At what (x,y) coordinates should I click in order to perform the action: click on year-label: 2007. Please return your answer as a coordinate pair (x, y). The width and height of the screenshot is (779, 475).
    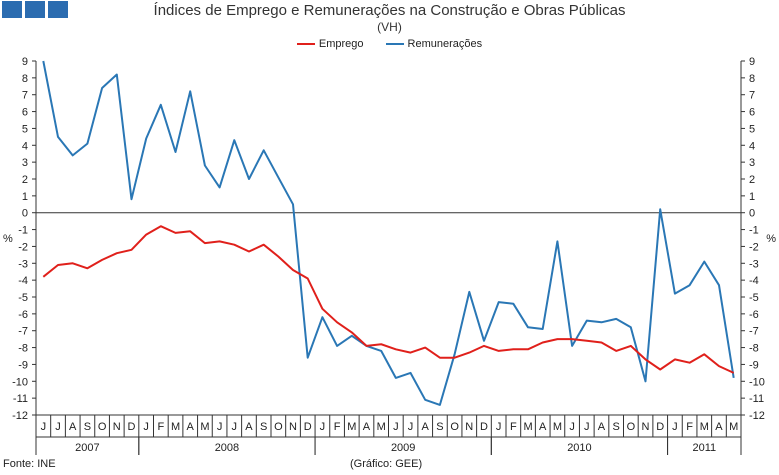
    Looking at the image, I should click on (87, 448).